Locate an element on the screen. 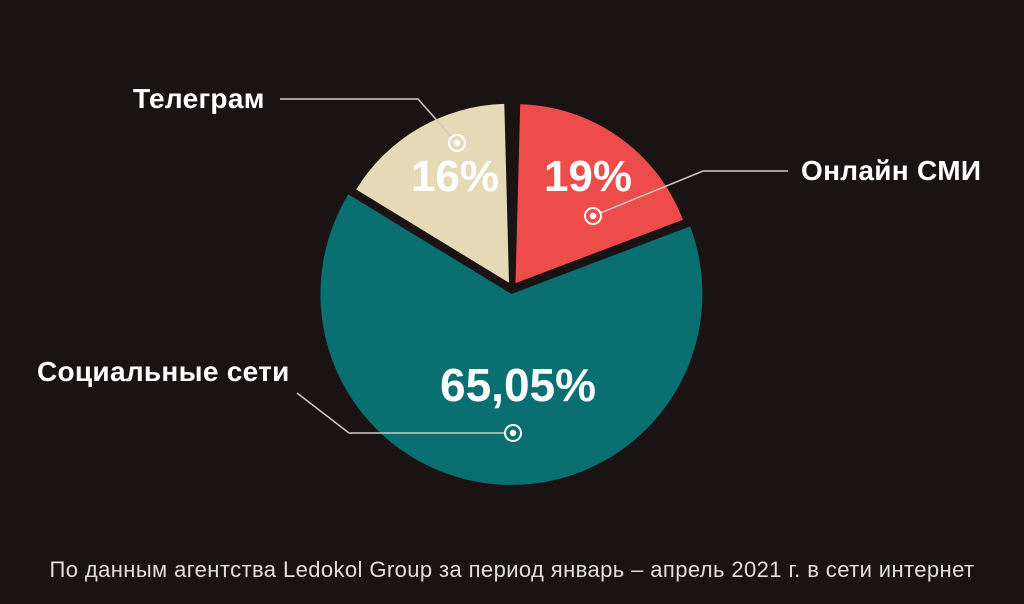 The image size is (1024, 604). callout-marker-online-smi is located at coordinates (593, 216).